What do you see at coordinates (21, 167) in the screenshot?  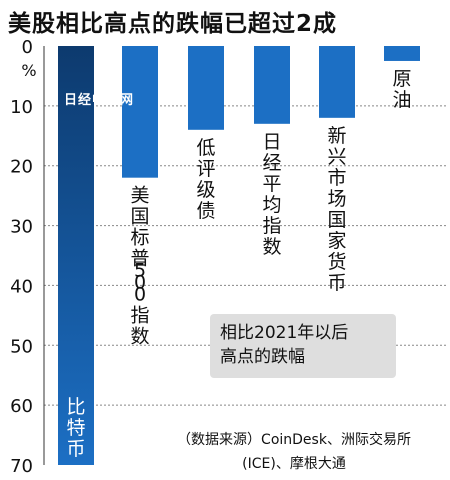 I see `y-tick-label: 20` at bounding box center [21, 167].